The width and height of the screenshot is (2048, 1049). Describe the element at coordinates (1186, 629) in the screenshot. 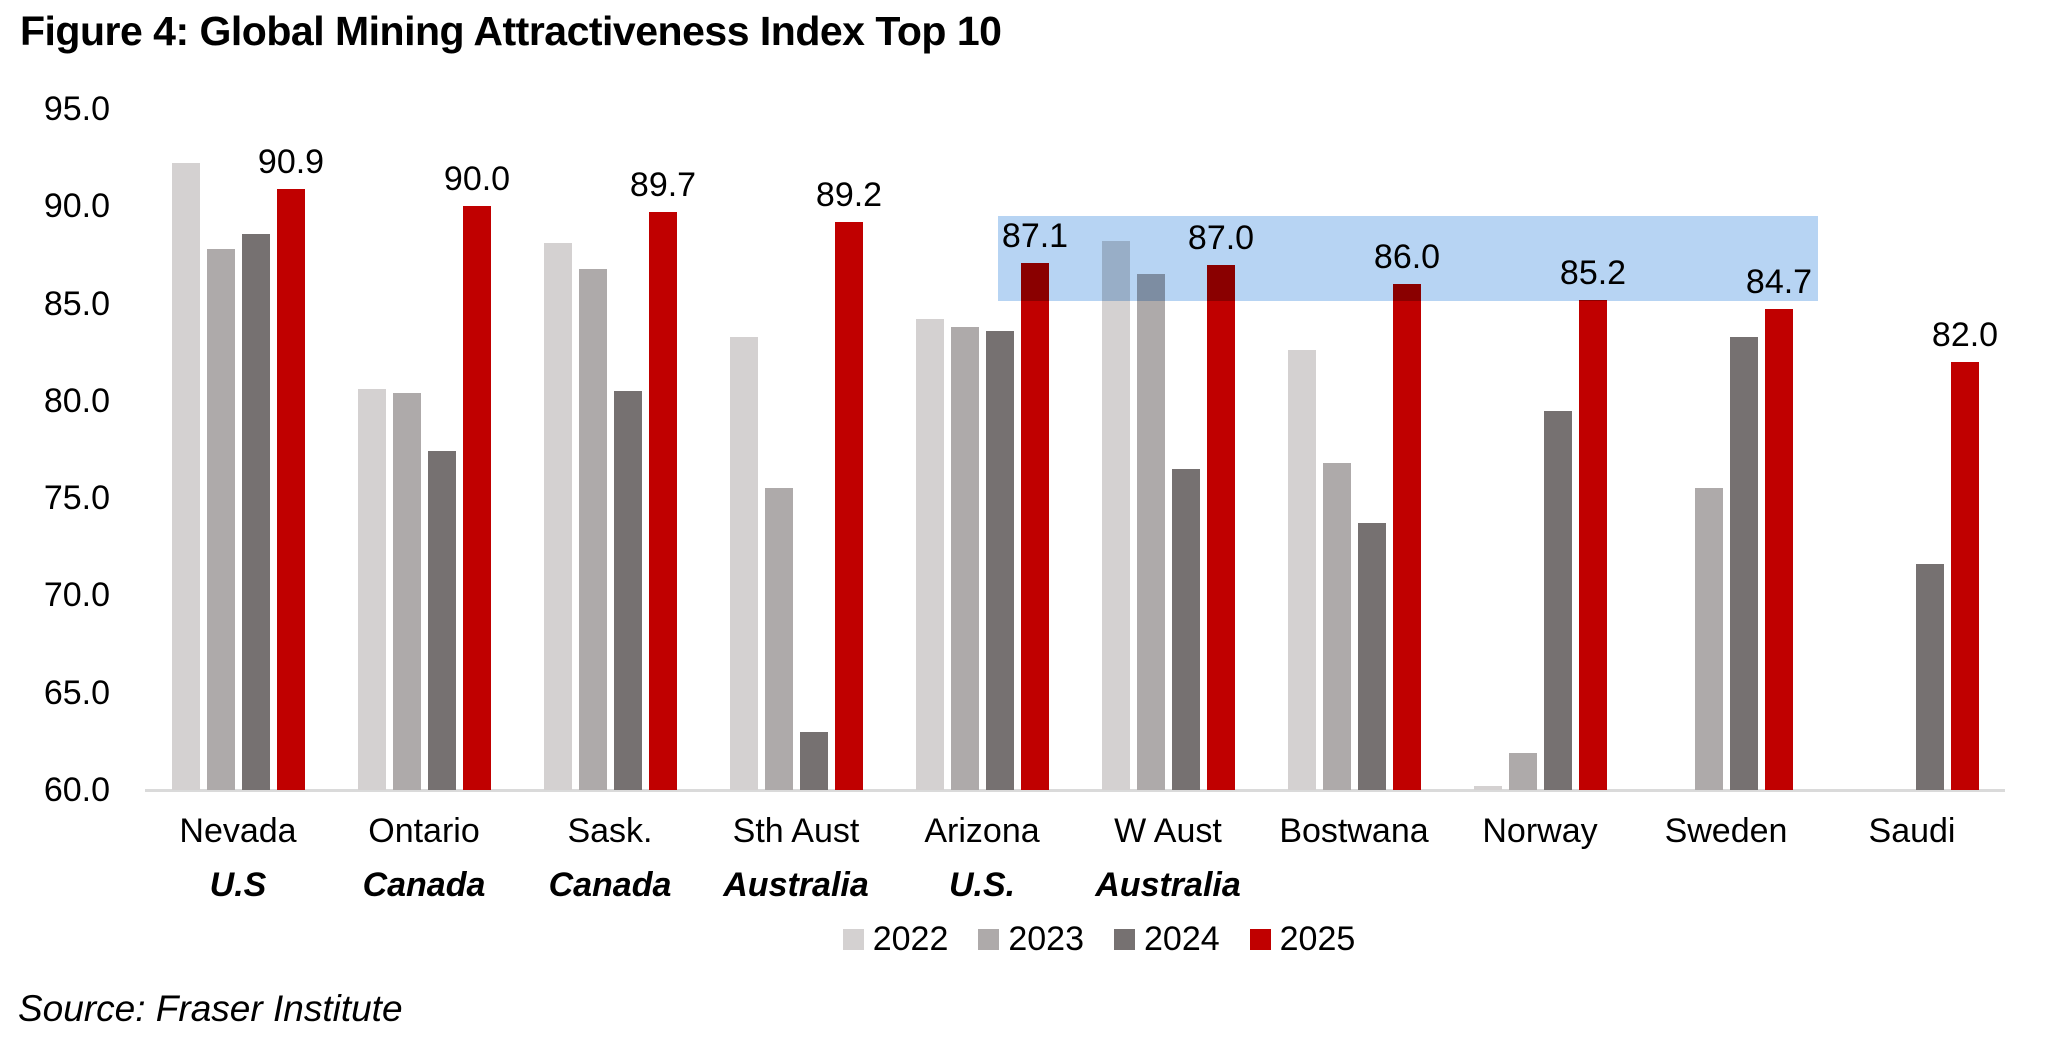

I see `bar-2024-w-aust` at that location.